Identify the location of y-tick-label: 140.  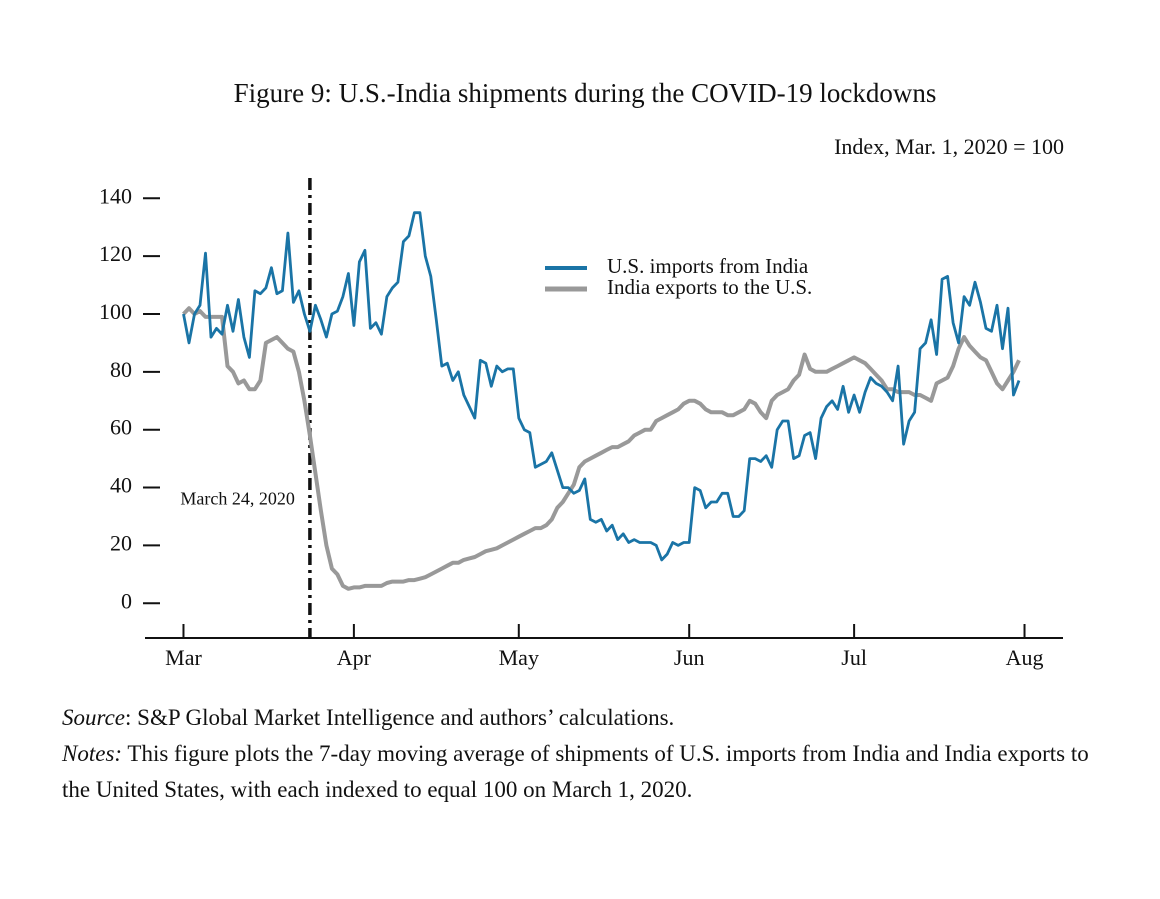
(115, 195).